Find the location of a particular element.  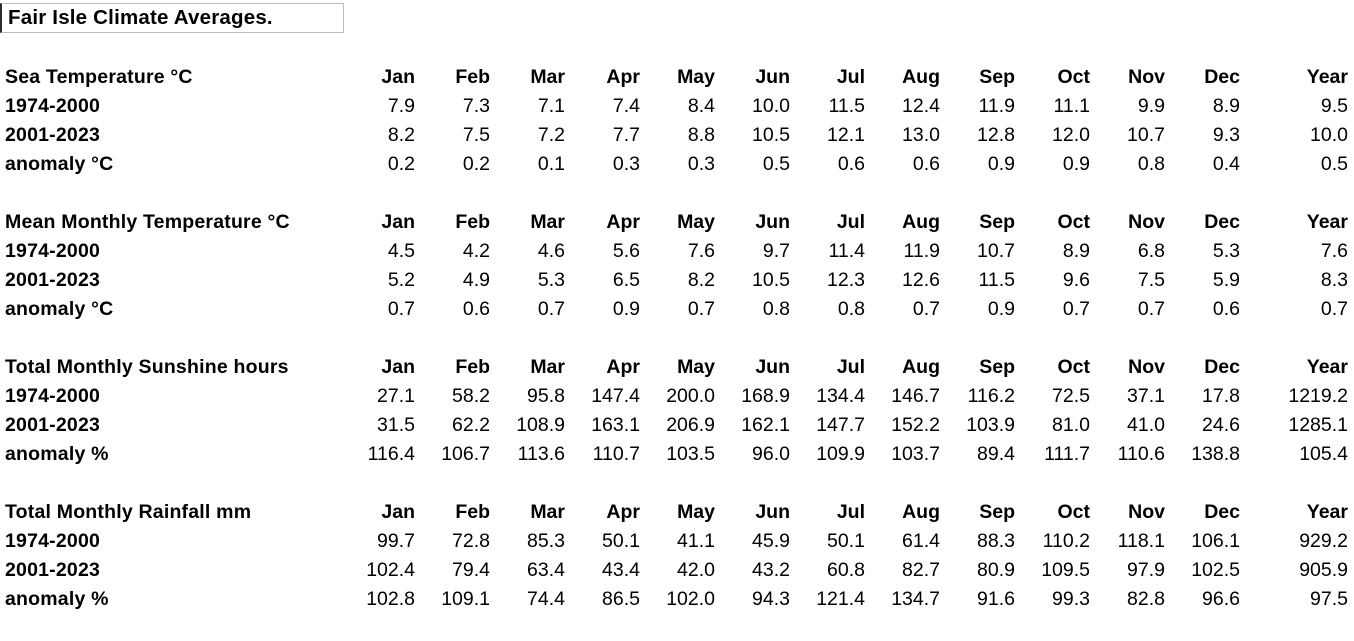

cell-jun: 168.9 is located at coordinates (765, 396).